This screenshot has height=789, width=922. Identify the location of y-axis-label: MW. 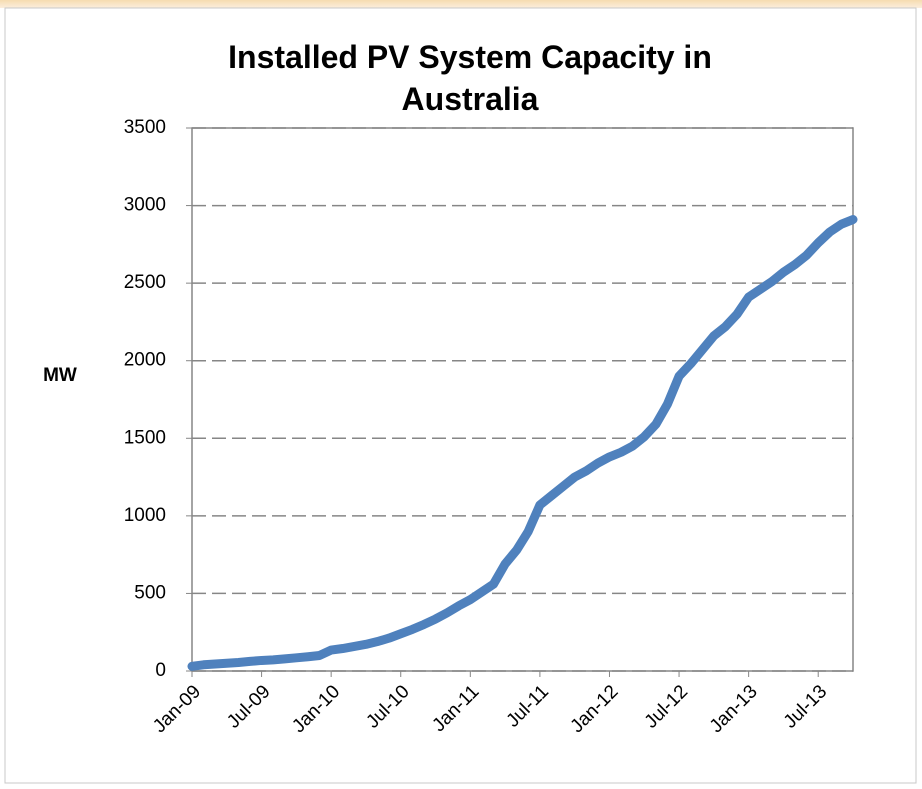
(60, 375).